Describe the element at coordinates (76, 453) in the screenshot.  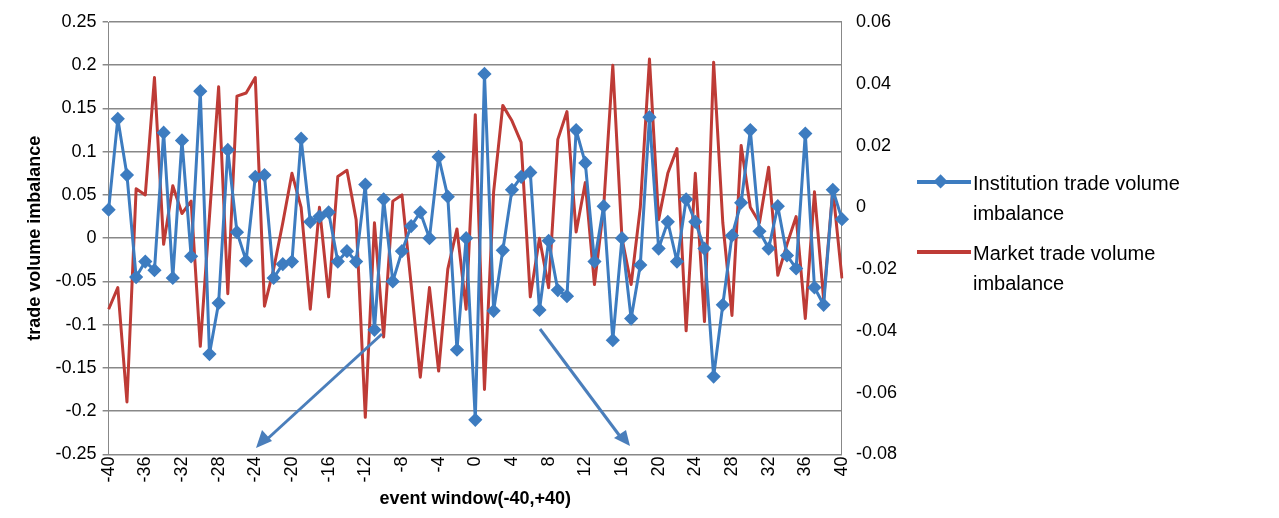
I see `y-tick-label: -0.25` at that location.